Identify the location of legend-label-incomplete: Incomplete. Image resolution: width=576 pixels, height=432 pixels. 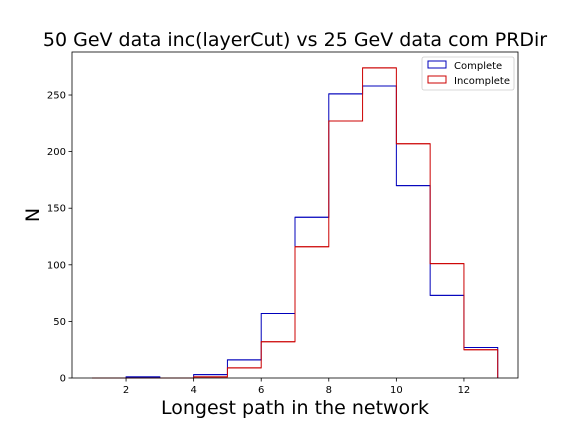
(482, 81).